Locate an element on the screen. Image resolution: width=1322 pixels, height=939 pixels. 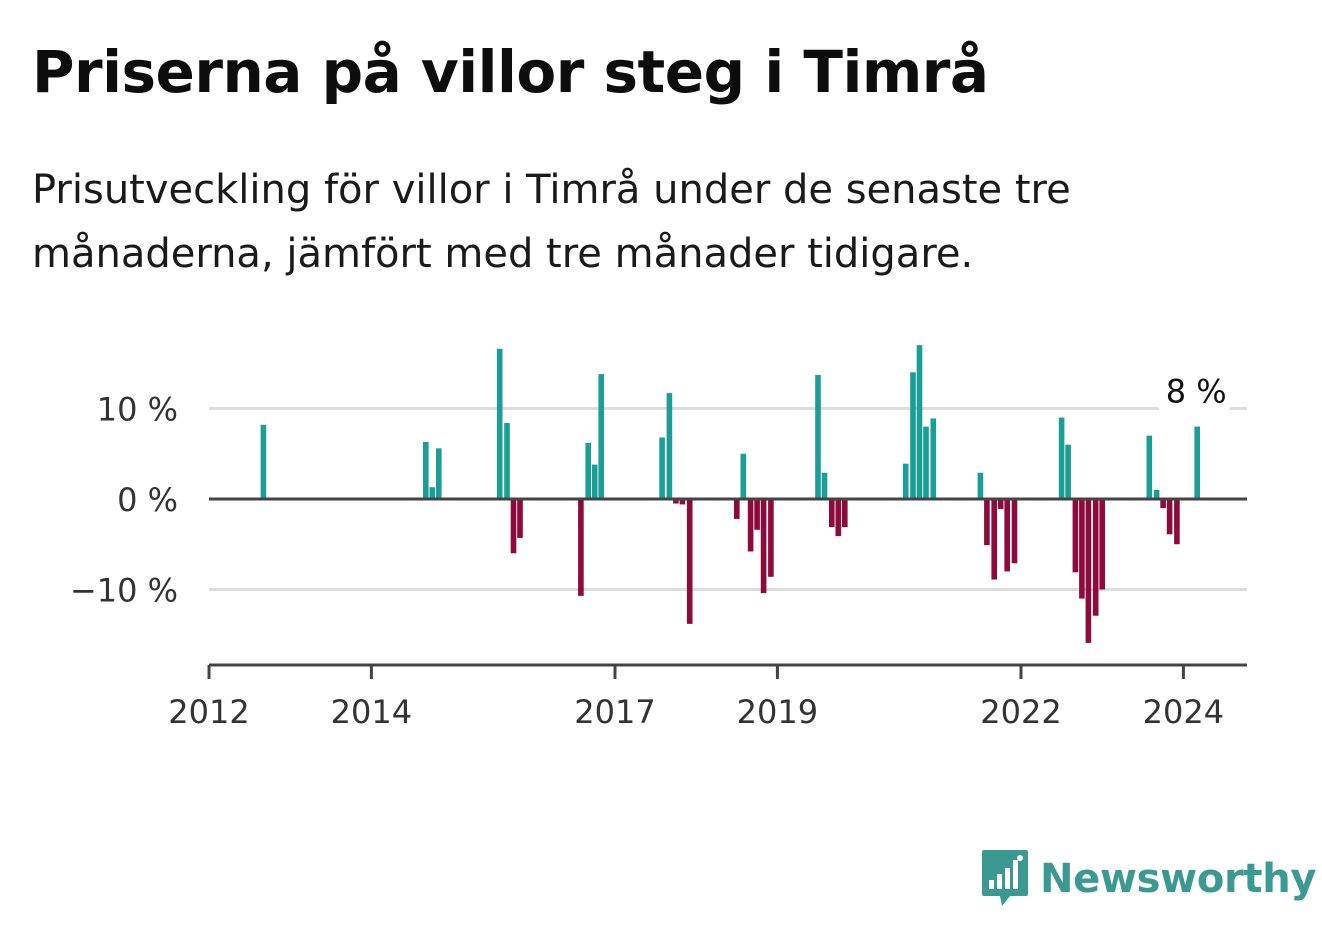
latest-value-label: 8 % is located at coordinates (1196, 392).